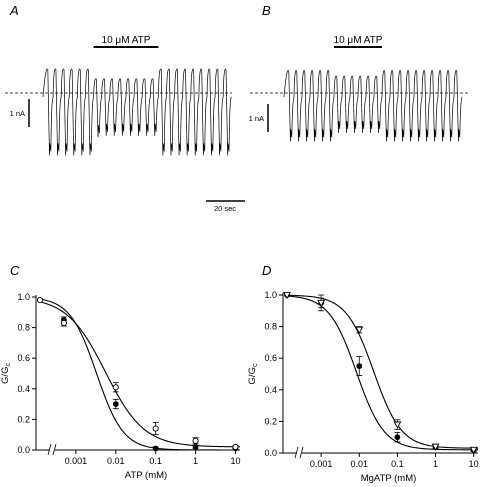  I want to click on panel-letter-b: B, so click(266, 10).